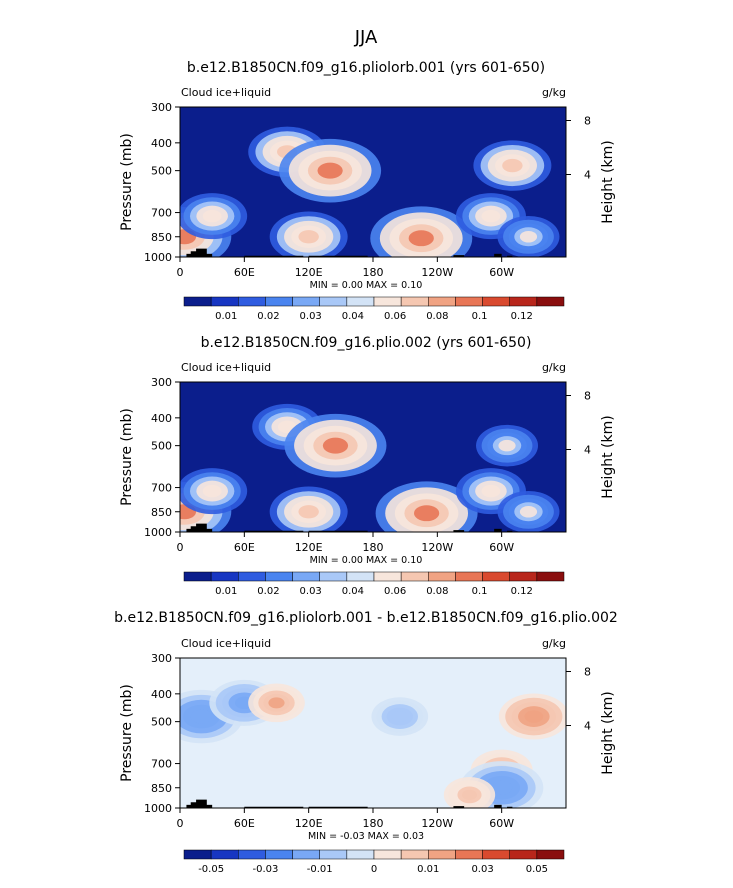  I want to click on y-tick-label: 400, so click(161, 143).